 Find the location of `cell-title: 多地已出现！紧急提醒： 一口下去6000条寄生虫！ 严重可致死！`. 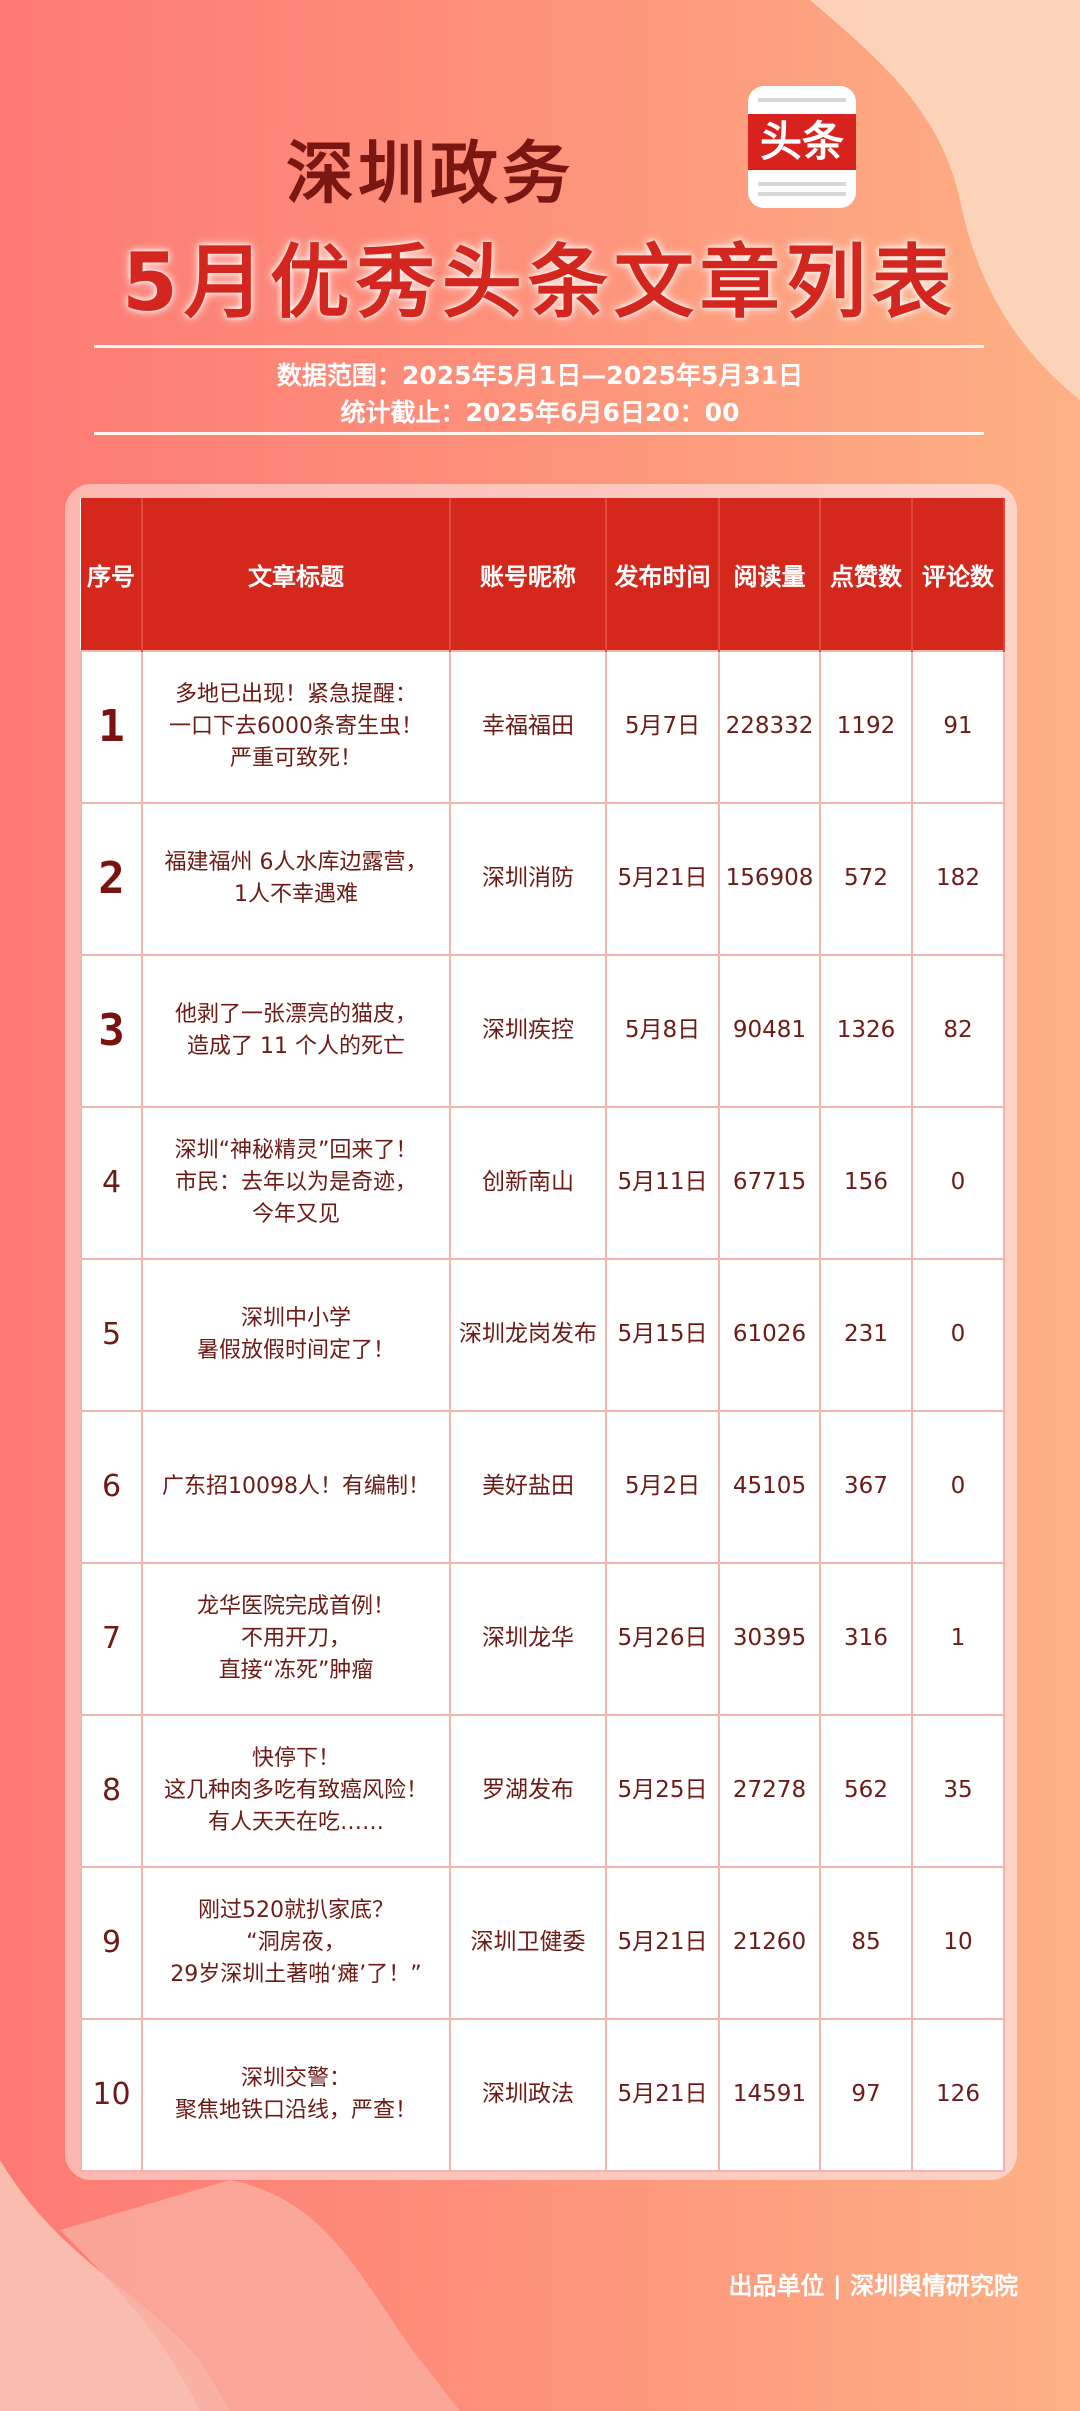

cell-title: 多地已出现！紧急提醒： 一口下去6000条寄生虫！ 严重可致死！ is located at coordinates (296, 727).